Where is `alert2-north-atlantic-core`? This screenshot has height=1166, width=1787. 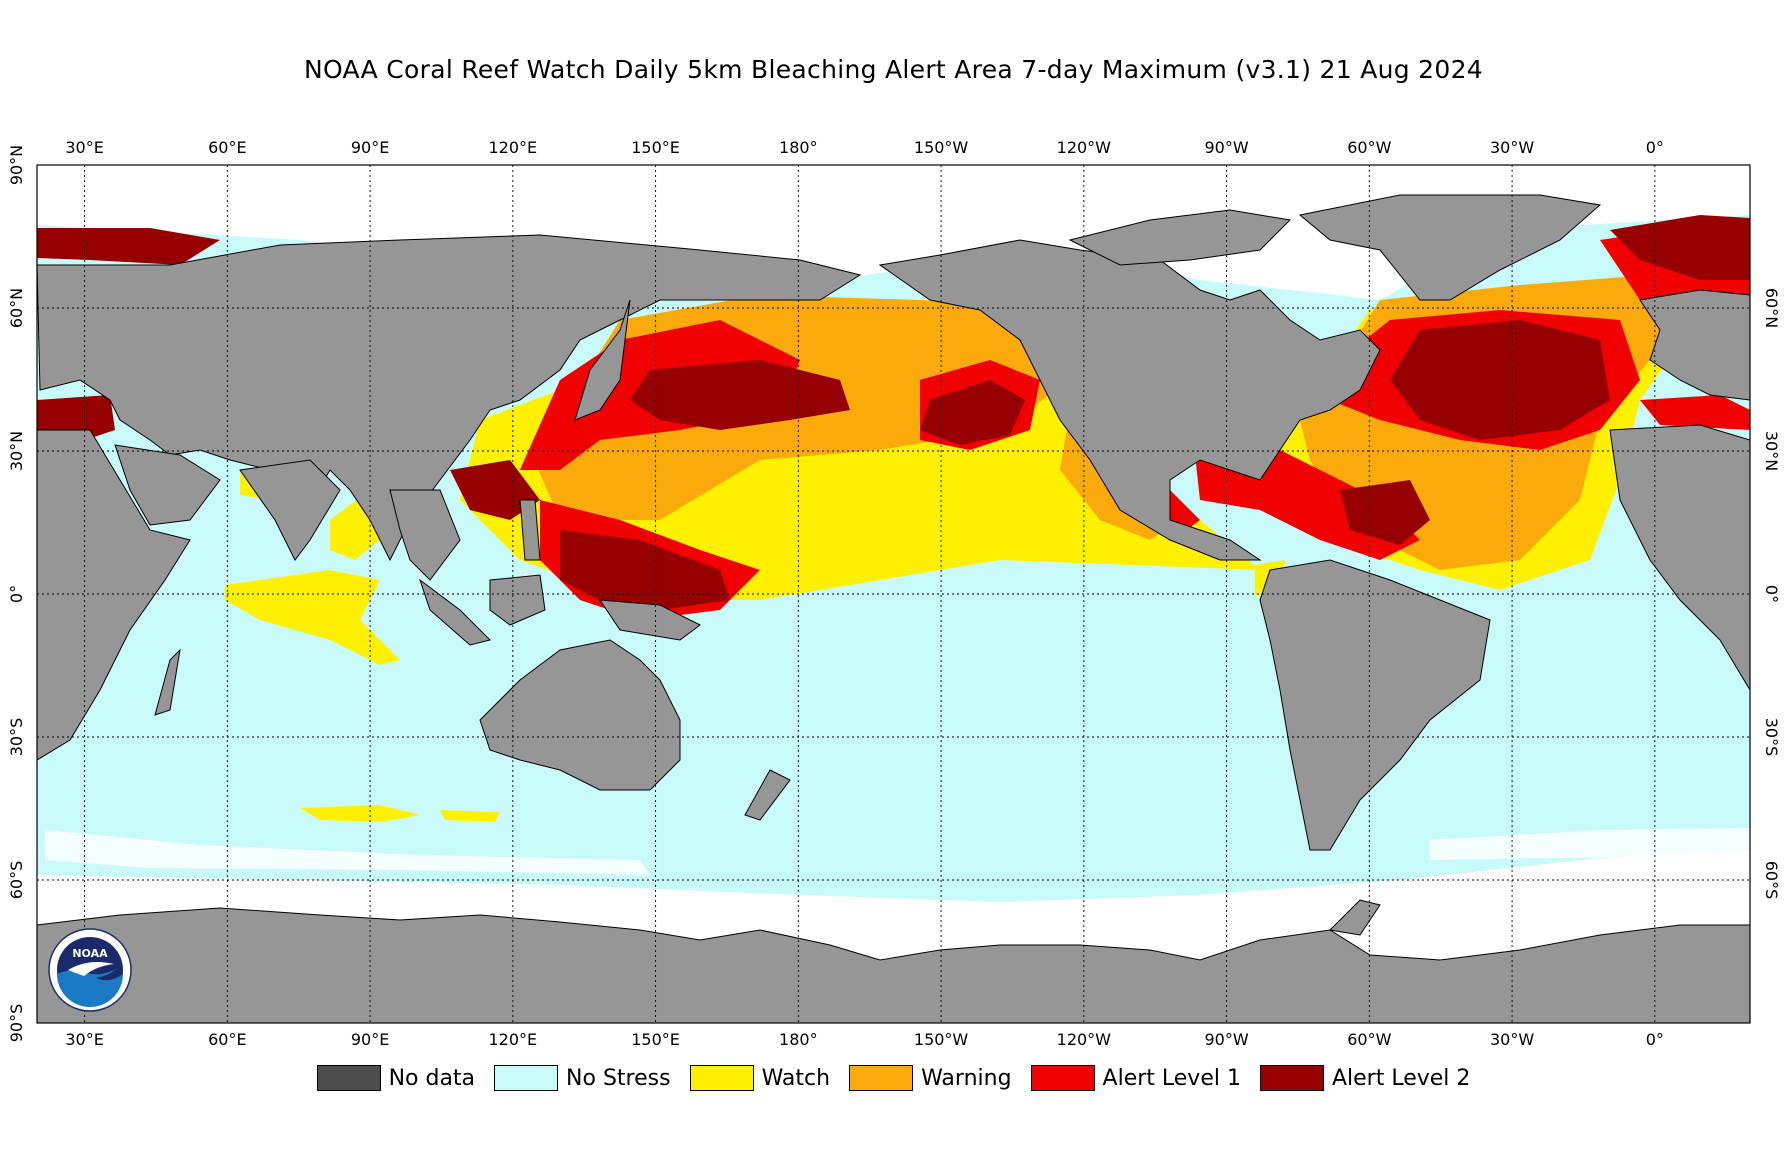 alert2-north-atlantic-core is located at coordinates (1500, 380).